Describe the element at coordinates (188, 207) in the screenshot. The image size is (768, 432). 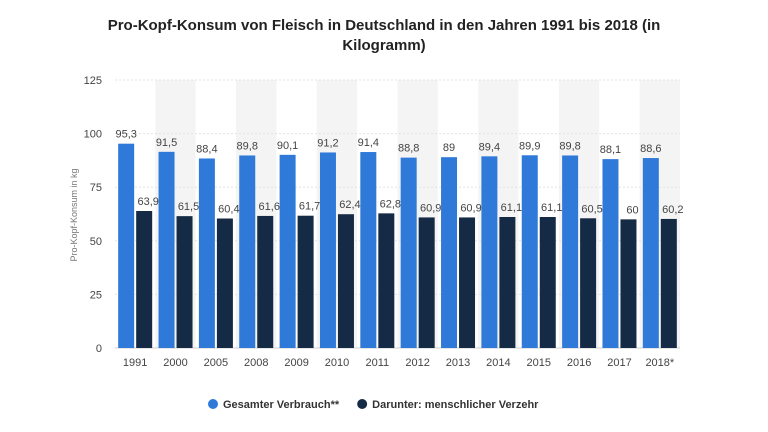
I see `value-label: 61,5` at that location.